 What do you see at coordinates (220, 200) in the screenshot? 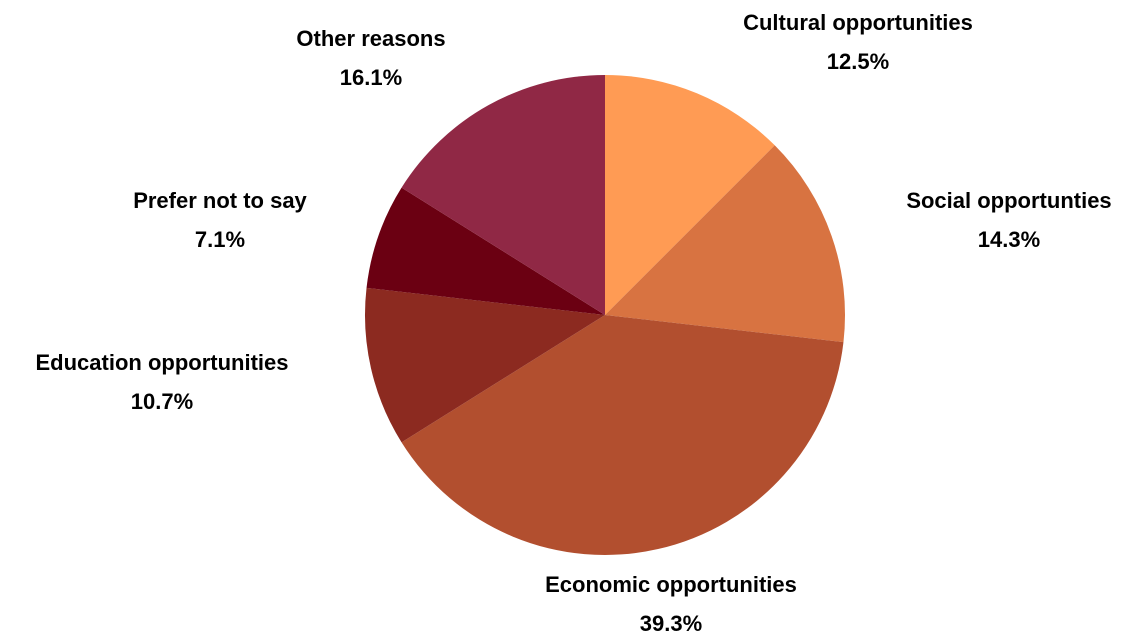
I see `slice-label-prefer-not-to-say: Prefer not to say` at bounding box center [220, 200].